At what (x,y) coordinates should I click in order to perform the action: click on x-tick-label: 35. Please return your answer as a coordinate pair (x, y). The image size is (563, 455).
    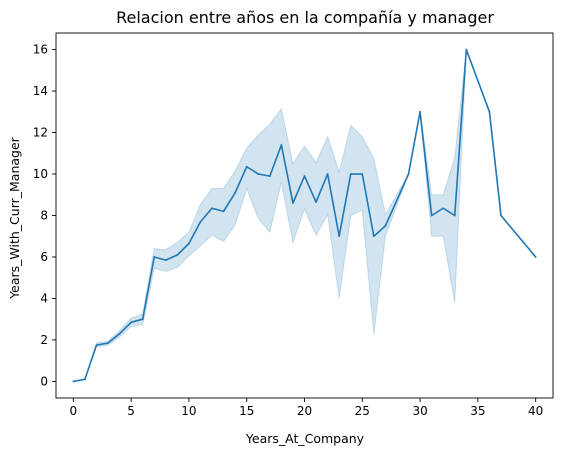
    Looking at the image, I should click on (477, 411).